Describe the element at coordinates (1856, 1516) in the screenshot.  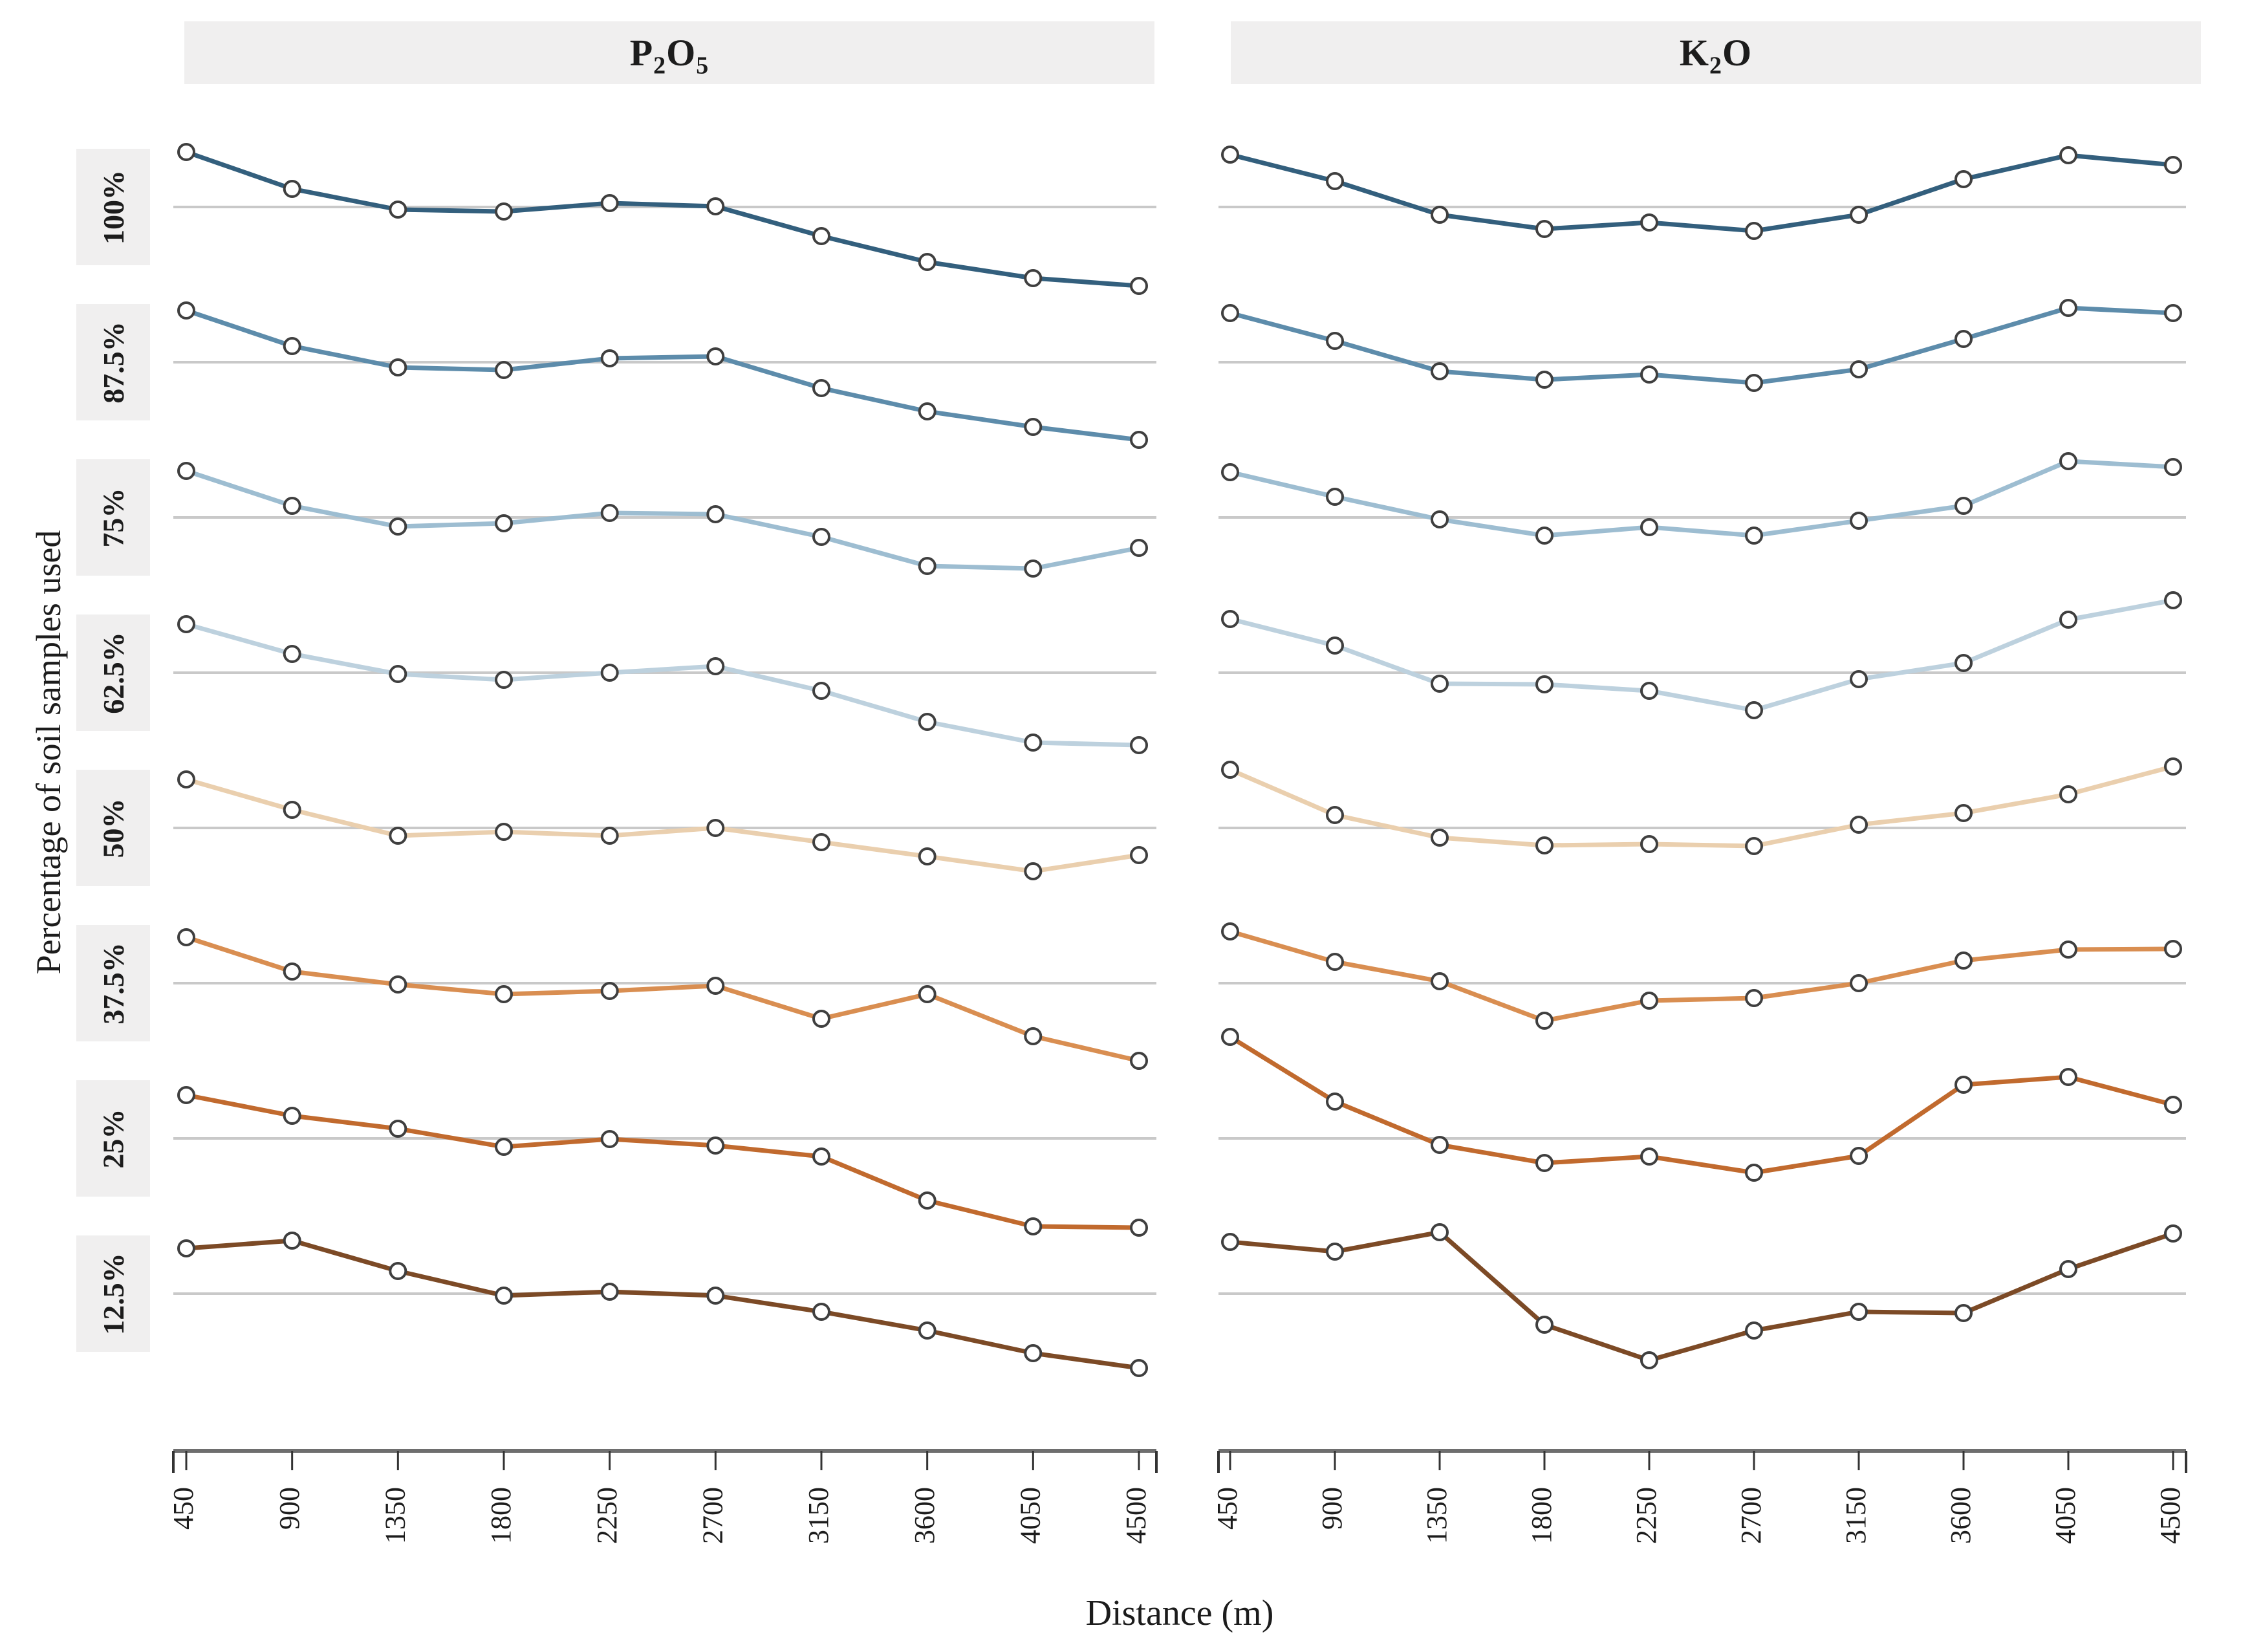
I see `x-tick-label: 3150` at that location.